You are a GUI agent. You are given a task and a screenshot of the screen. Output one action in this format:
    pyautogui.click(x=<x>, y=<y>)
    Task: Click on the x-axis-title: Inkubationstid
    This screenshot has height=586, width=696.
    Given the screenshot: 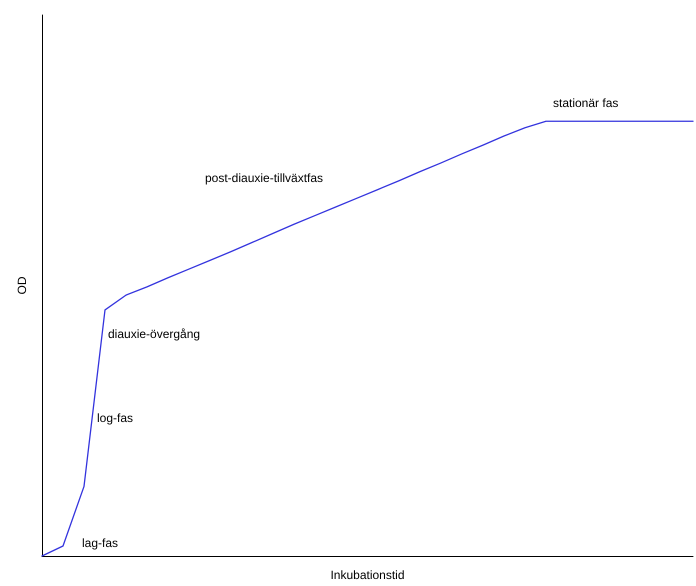 What is the action you would take?
    pyautogui.click(x=367, y=575)
    